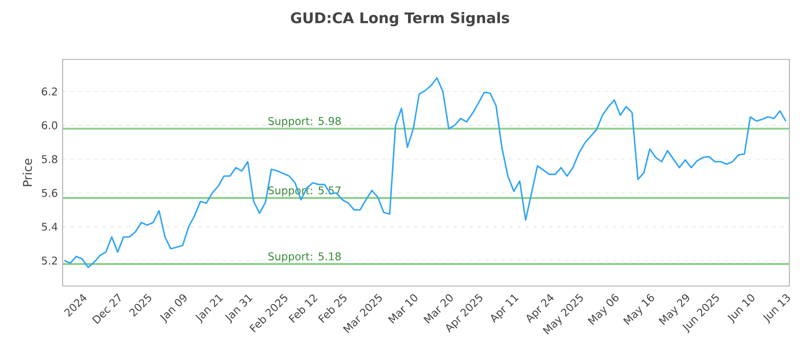  What do you see at coordinates (304, 257) in the screenshot?
I see `ref-line-label: Support: 5.18` at bounding box center [304, 257].